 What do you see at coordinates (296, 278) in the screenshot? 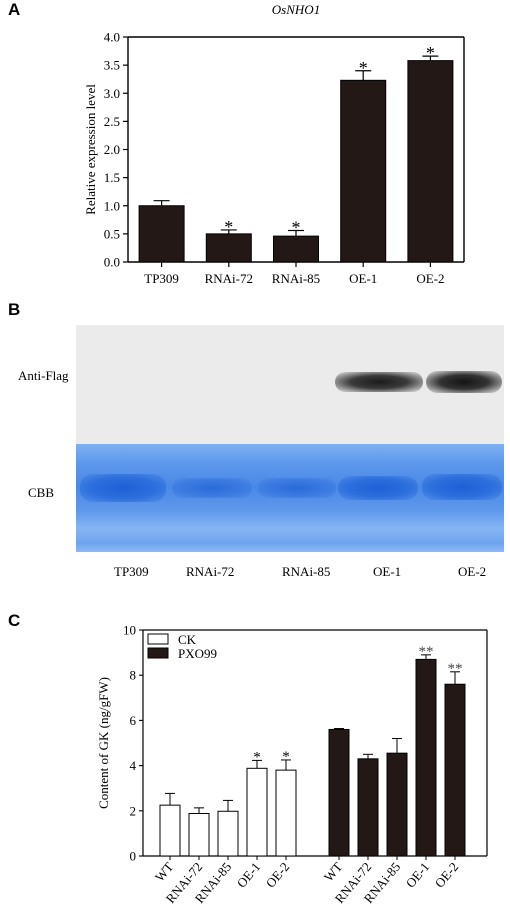
I see `x-tick-label: RNAi-85` at bounding box center [296, 278].